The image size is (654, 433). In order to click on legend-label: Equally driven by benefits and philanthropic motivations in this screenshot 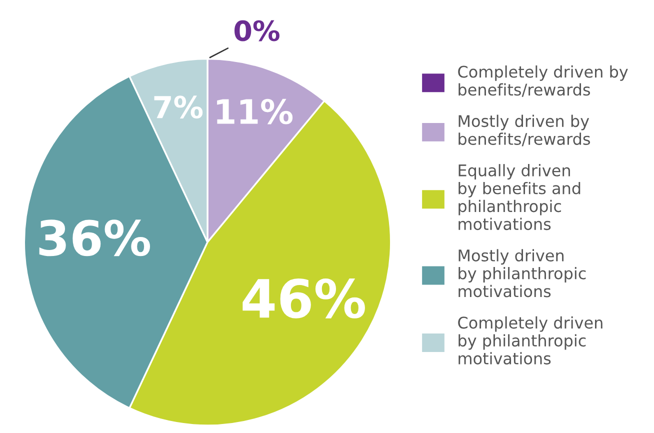, I will do `click(519, 197)`.